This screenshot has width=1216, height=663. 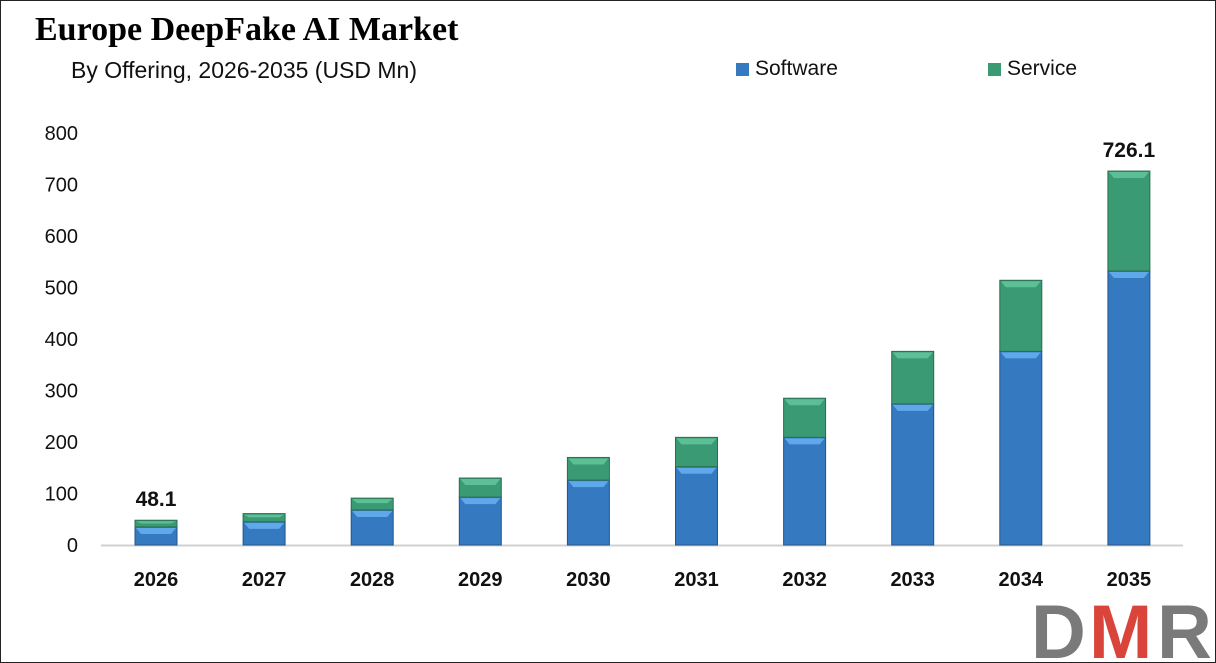 What do you see at coordinates (913, 474) in the screenshot?
I see `bar-software-2033` at bounding box center [913, 474].